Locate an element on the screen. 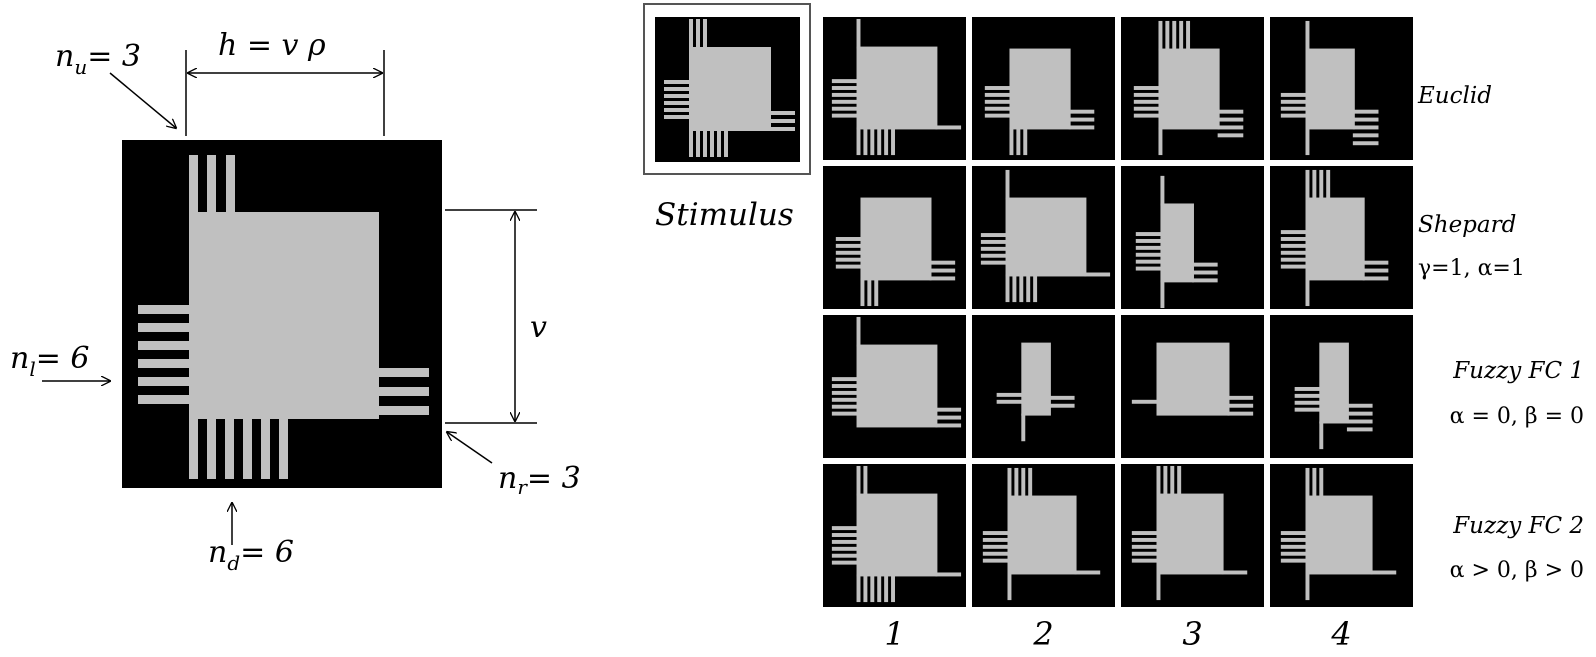  nl-label: nl= 6 is located at coordinates (50, 361).